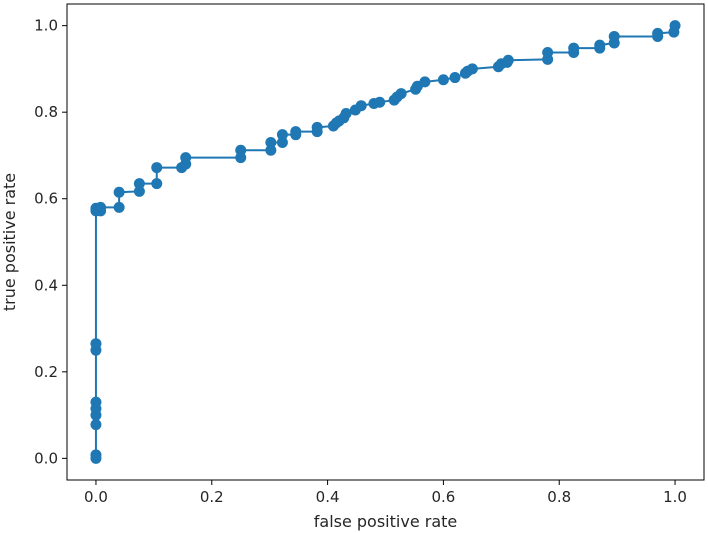 The width and height of the screenshot is (708, 533). What do you see at coordinates (675, 497) in the screenshot?
I see `x-tick-label: 1.0` at bounding box center [675, 497].